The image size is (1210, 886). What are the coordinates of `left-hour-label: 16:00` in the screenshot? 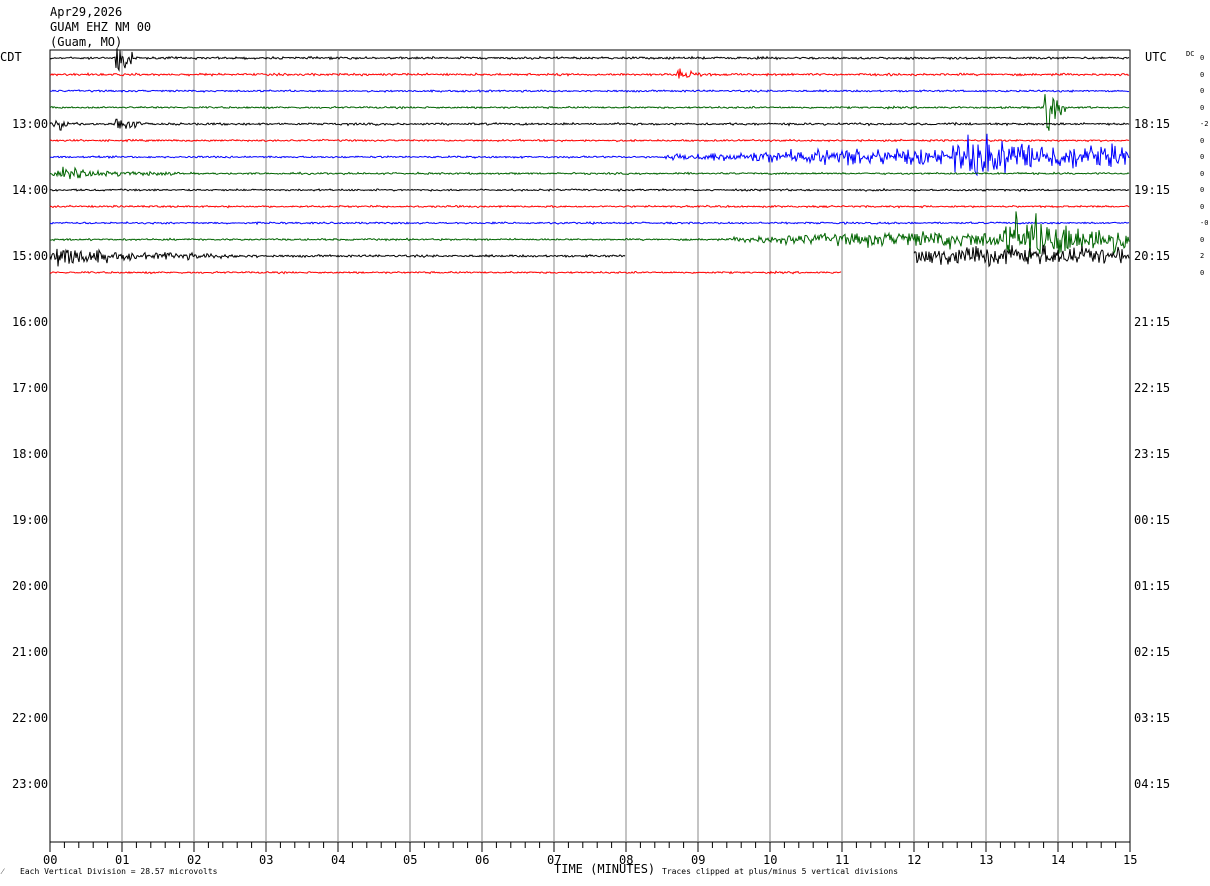 It's located at (30, 322).